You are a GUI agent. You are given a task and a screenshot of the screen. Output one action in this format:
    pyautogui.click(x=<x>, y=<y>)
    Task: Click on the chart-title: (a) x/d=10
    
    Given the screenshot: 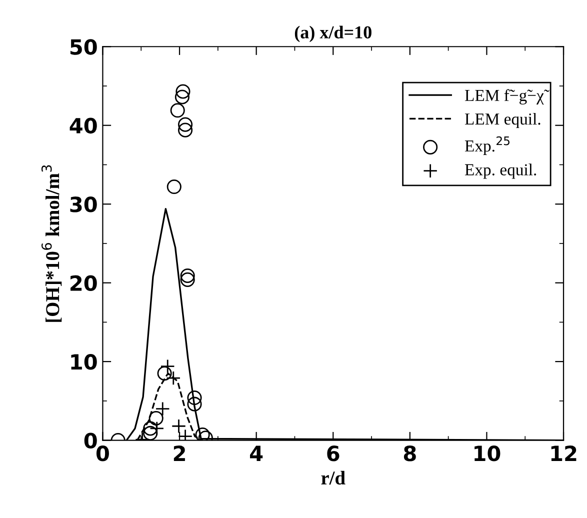 What is the action you would take?
    pyautogui.click(x=333, y=34)
    